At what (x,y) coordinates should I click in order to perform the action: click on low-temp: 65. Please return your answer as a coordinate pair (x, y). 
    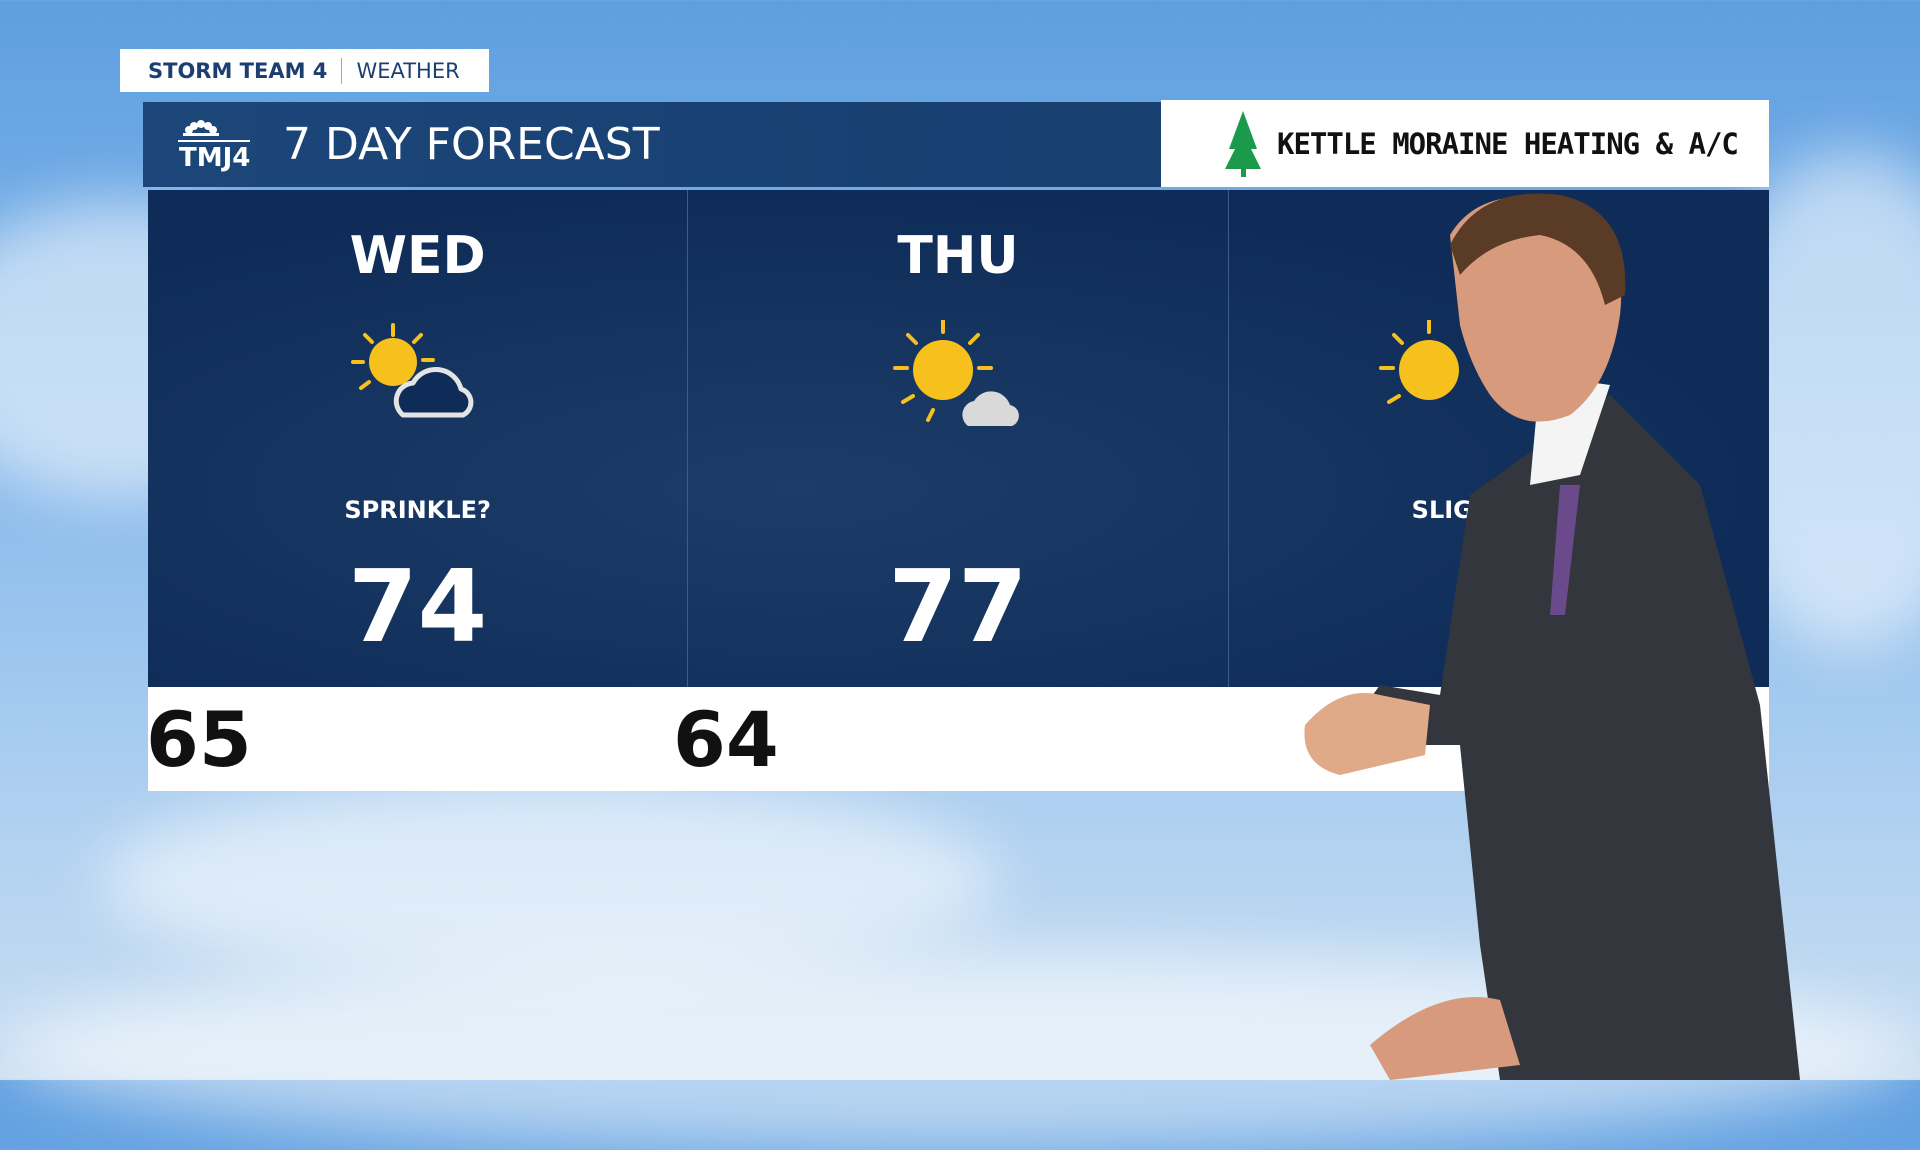
    Looking at the image, I should click on (199, 739).